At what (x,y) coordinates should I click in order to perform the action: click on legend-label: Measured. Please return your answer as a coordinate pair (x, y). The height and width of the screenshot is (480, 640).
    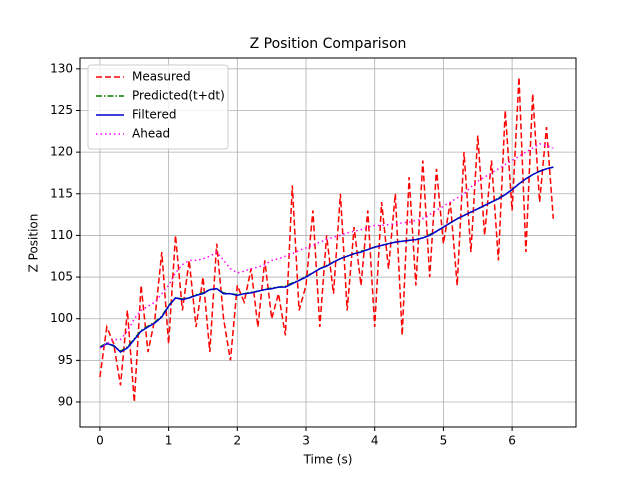
    Looking at the image, I should click on (161, 77).